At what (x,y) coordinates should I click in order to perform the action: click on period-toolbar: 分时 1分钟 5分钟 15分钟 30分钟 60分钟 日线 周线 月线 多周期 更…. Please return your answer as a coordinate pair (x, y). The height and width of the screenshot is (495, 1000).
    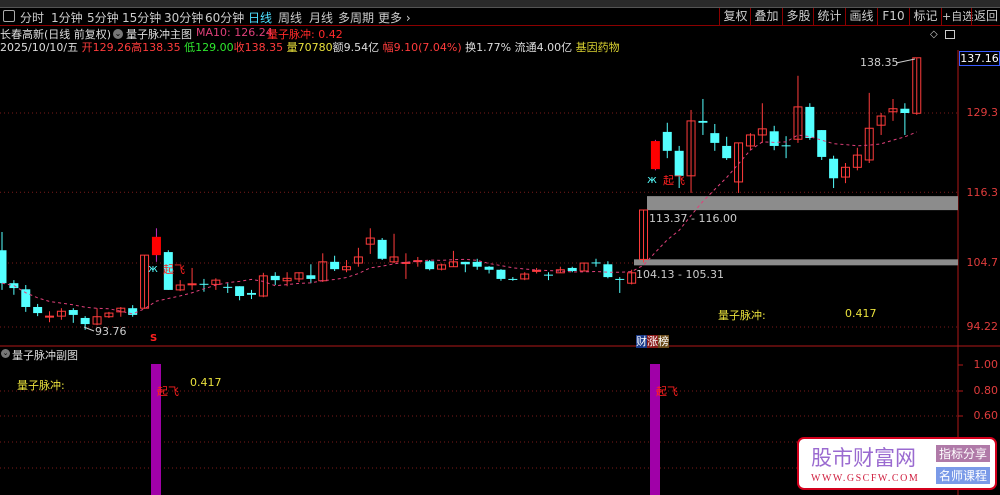
    Looking at the image, I should click on (500, 17).